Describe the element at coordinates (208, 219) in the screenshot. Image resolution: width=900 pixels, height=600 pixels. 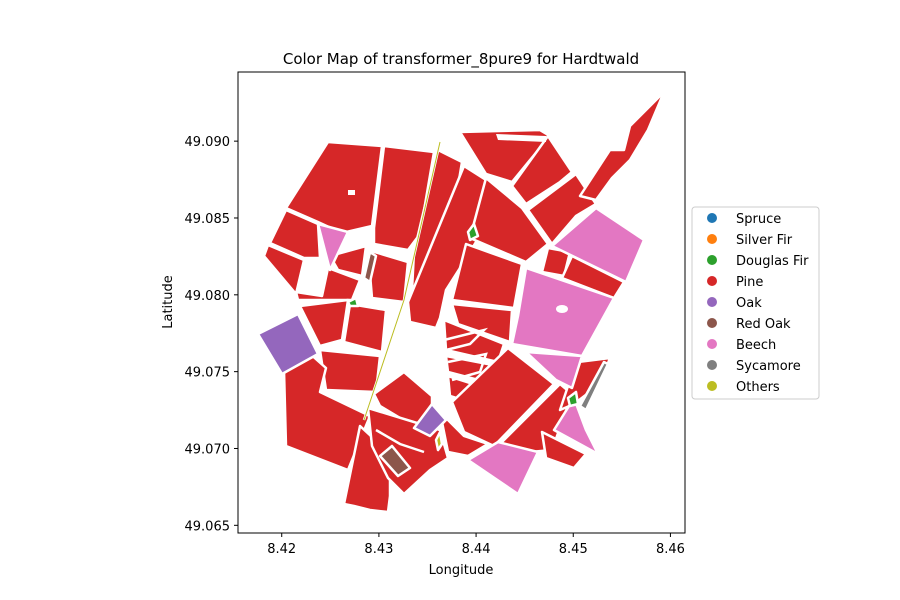
I see `y-tick-label: 49.085` at that location.